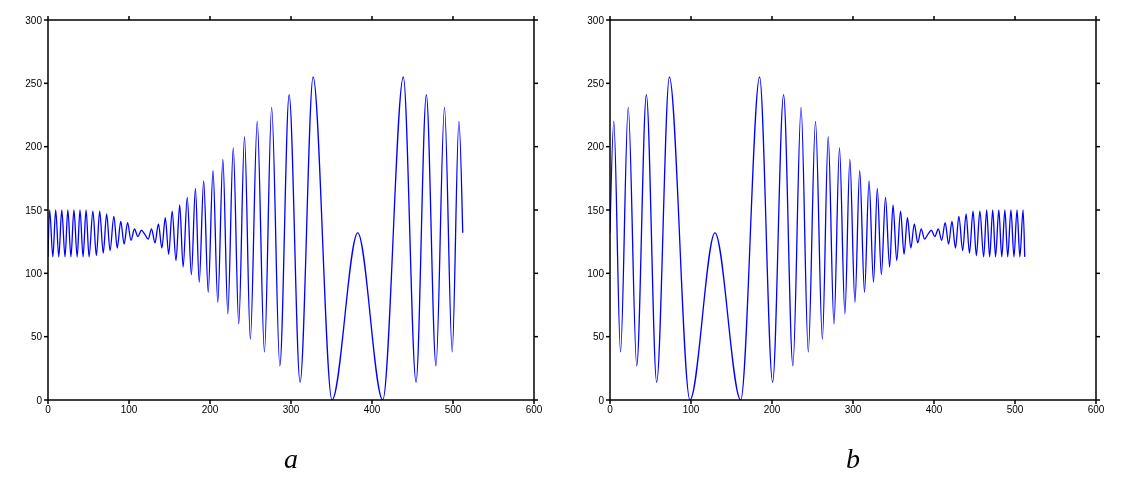 This screenshot has width=1140, height=489. I want to click on x-axis-title: a, so click(291, 458).